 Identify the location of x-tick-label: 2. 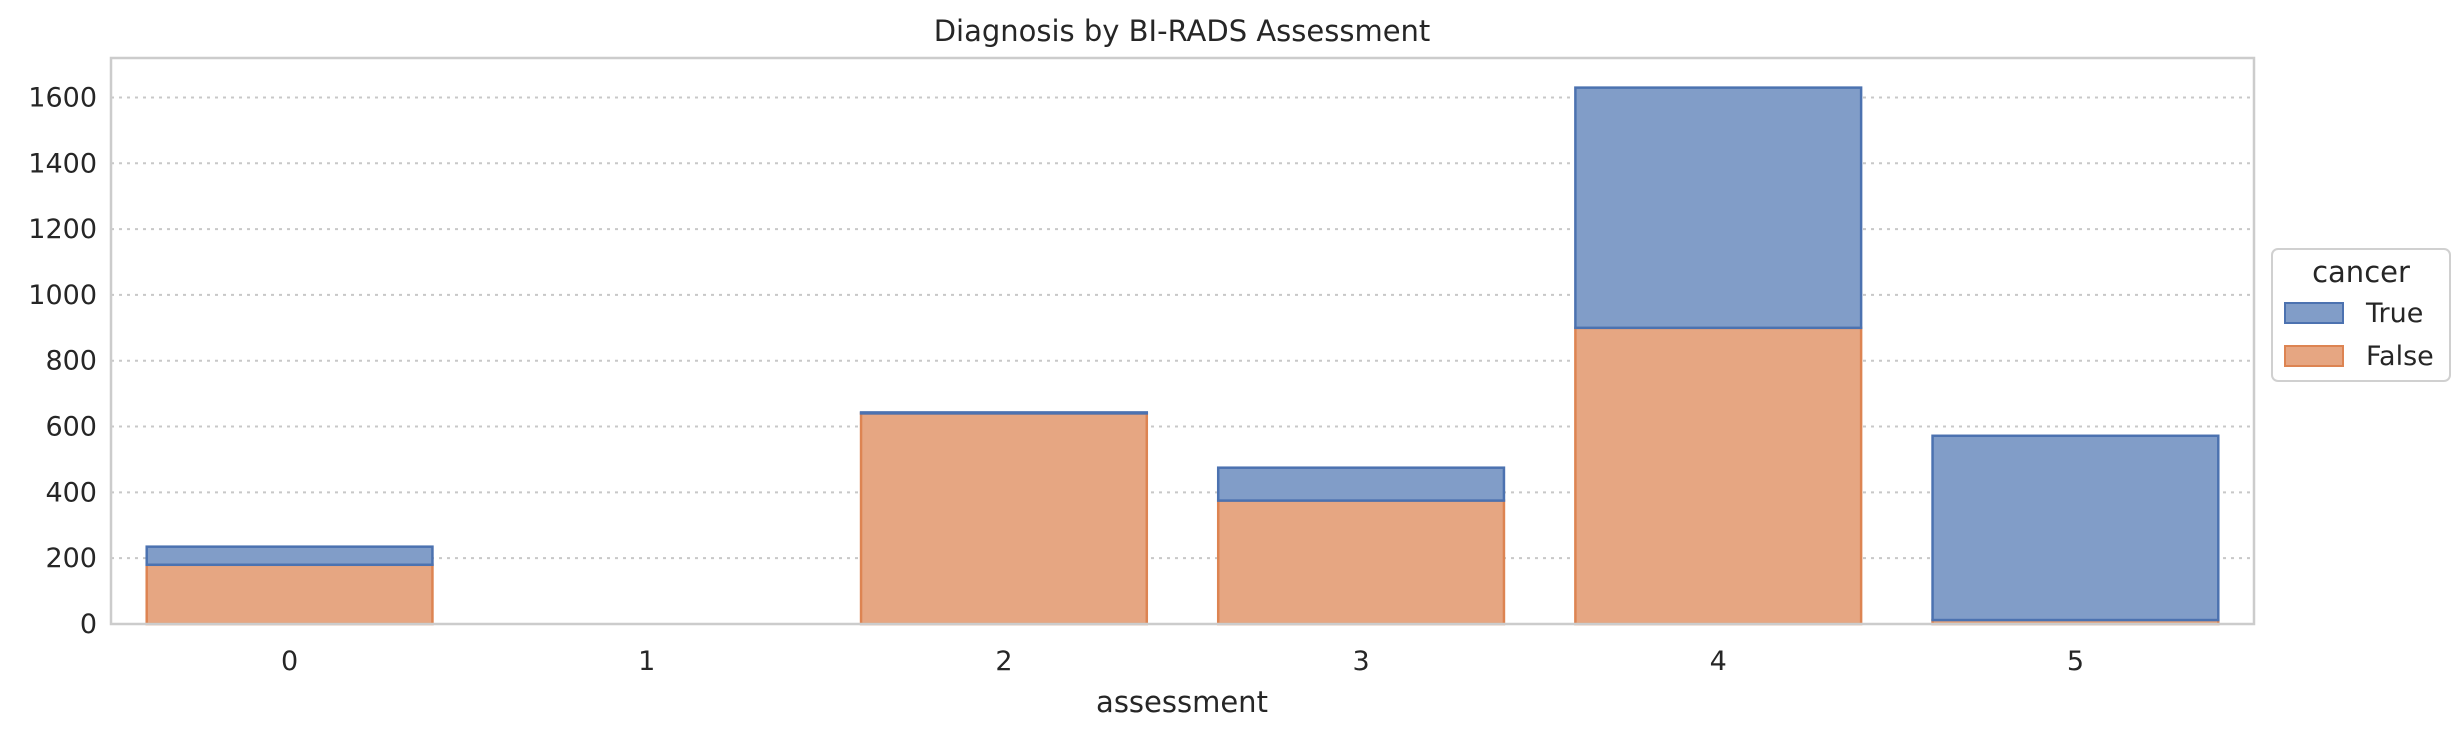
(1003, 661).